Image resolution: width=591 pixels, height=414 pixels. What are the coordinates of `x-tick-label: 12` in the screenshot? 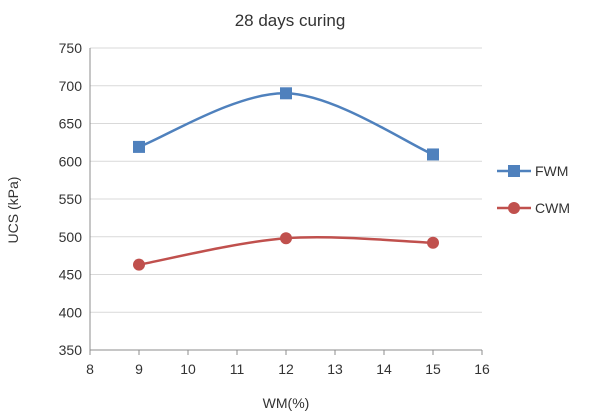 It's located at (286, 369).